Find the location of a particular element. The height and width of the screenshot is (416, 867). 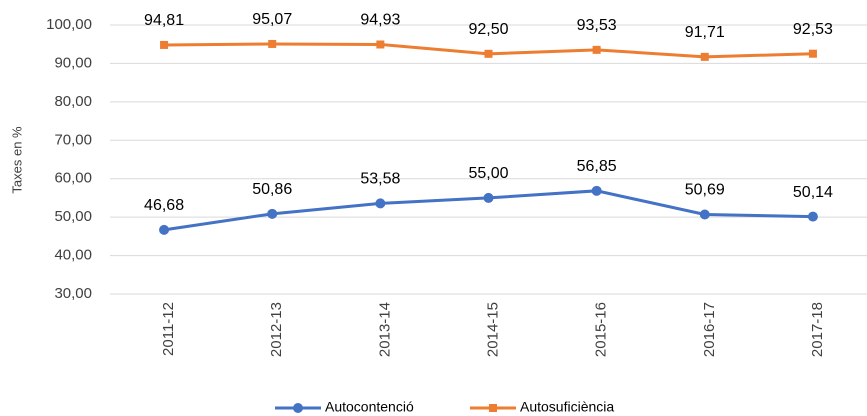

data-label: 95,07 is located at coordinates (272, 19).